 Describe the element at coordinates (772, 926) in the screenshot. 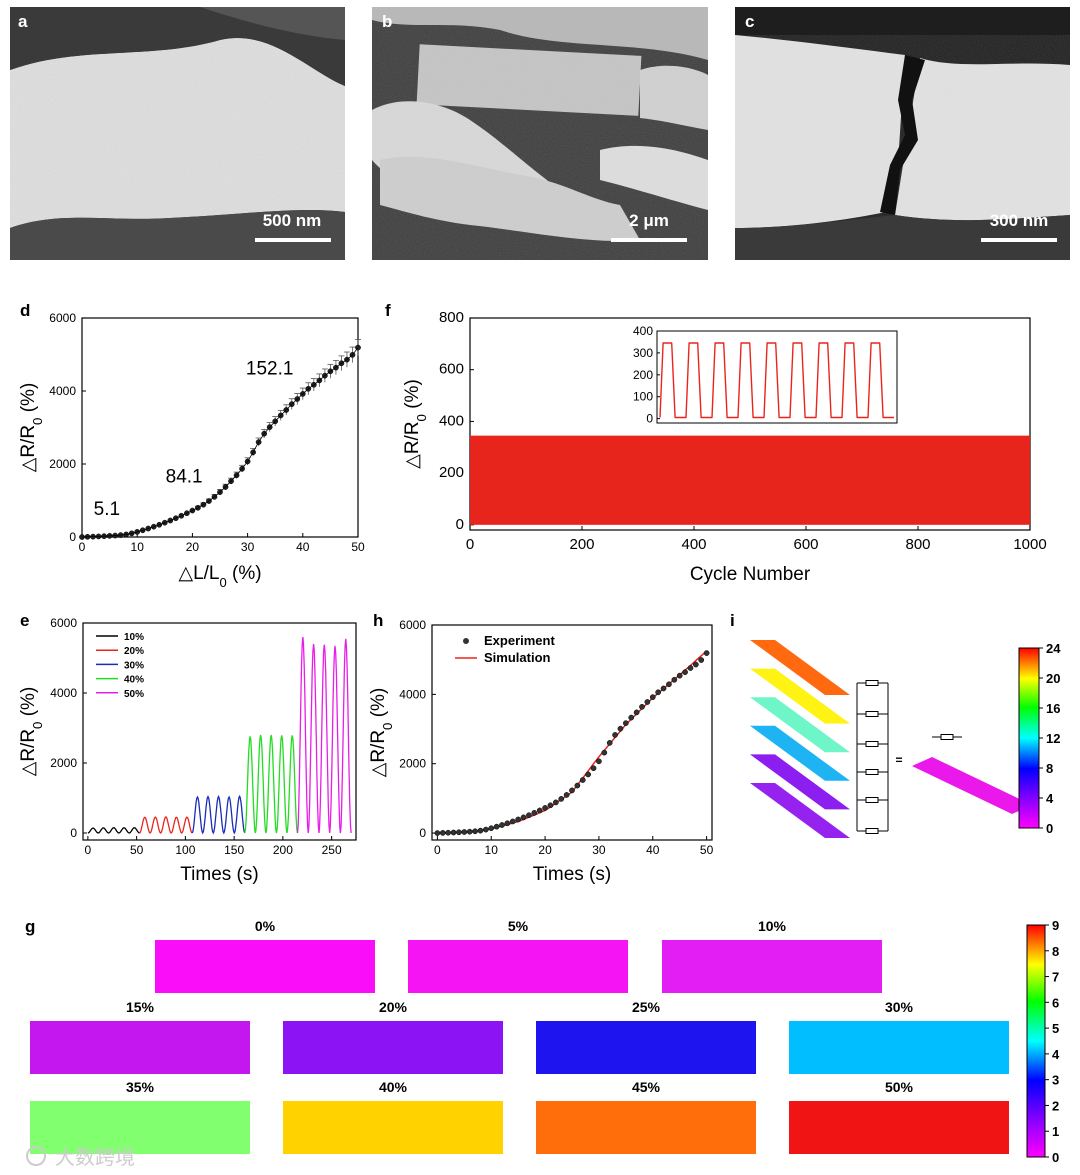

I see `strain-label: 10%` at that location.